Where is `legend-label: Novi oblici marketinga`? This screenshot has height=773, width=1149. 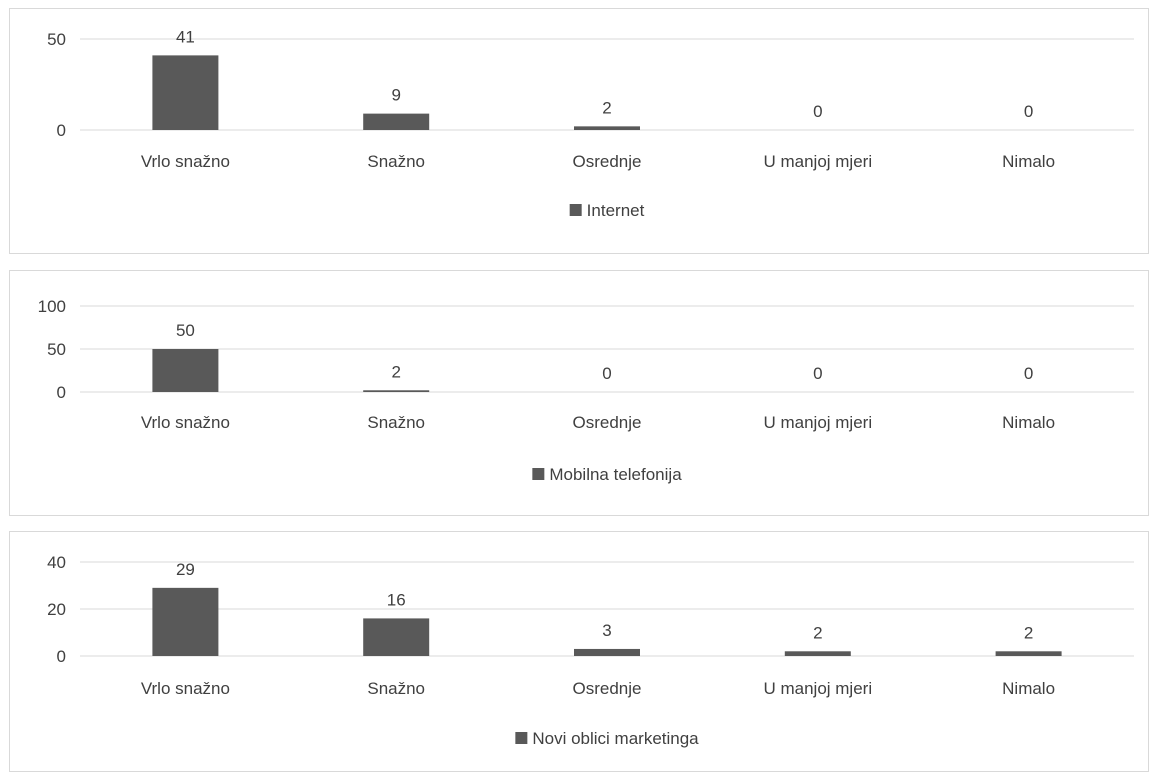
legend-label: Novi oblici marketinga is located at coordinates (615, 738).